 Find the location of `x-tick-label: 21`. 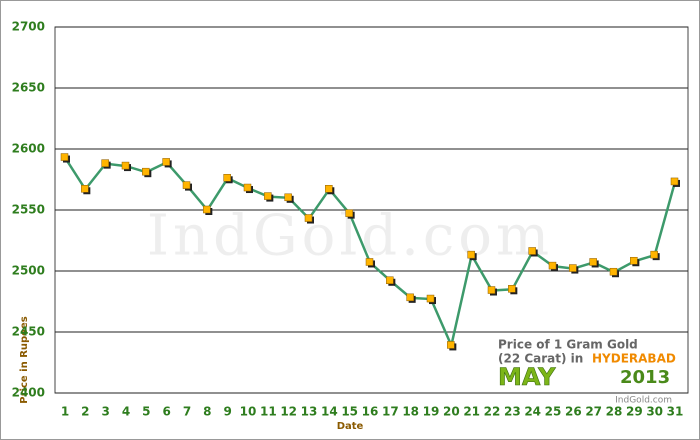

x-tick-label: 21 is located at coordinates (471, 412).